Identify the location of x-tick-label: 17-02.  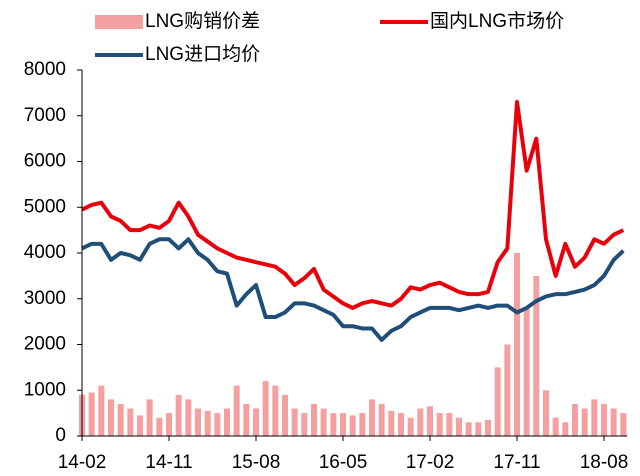
(430, 462).